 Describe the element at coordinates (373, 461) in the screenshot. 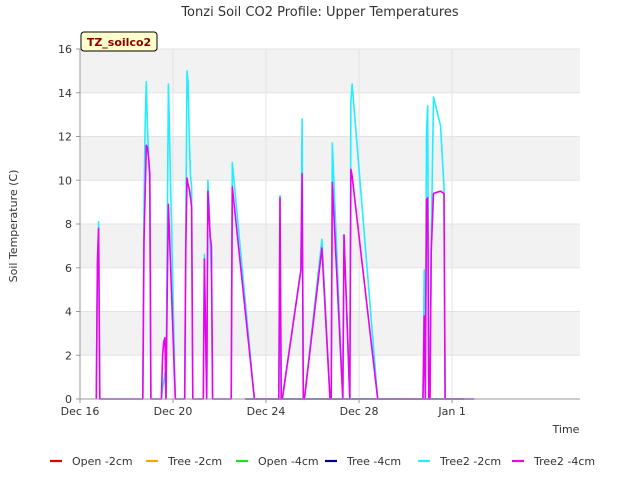

I see `legend-label-tree-4cm: Tree -4cm` at that location.